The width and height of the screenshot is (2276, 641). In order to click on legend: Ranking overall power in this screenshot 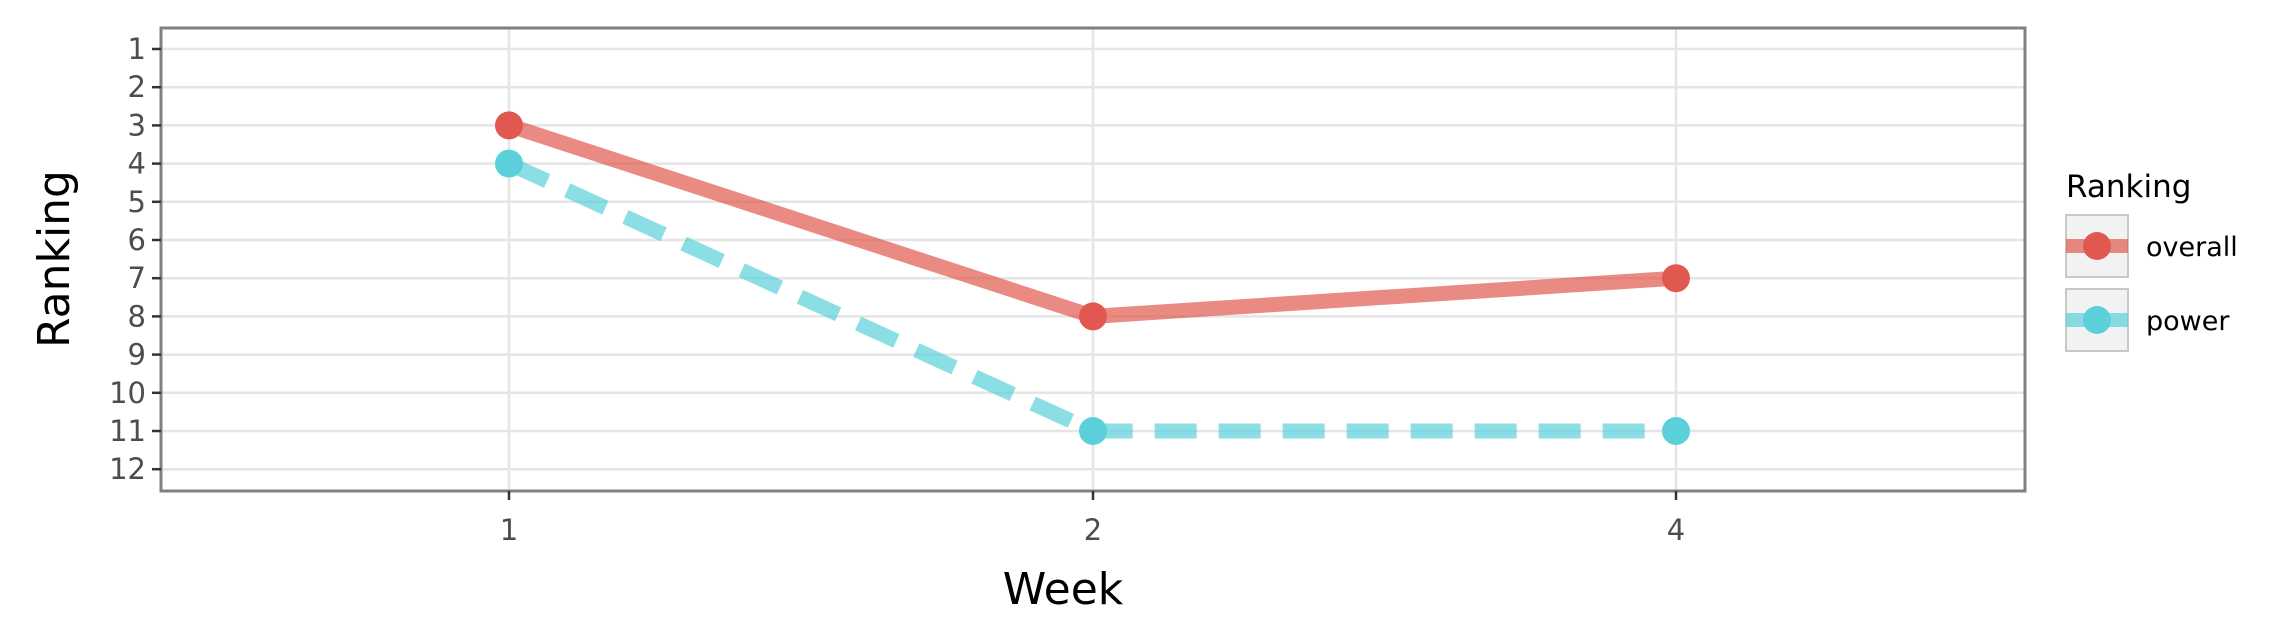, I will do `click(2151, 260)`.